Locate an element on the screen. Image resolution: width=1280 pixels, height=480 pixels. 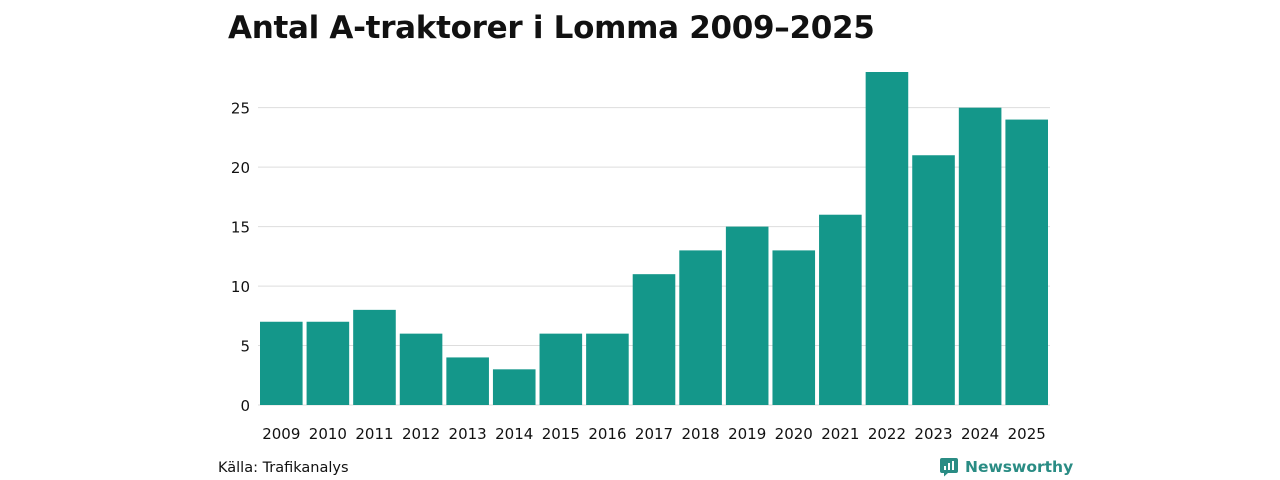
bar-2012 is located at coordinates (421, 369).